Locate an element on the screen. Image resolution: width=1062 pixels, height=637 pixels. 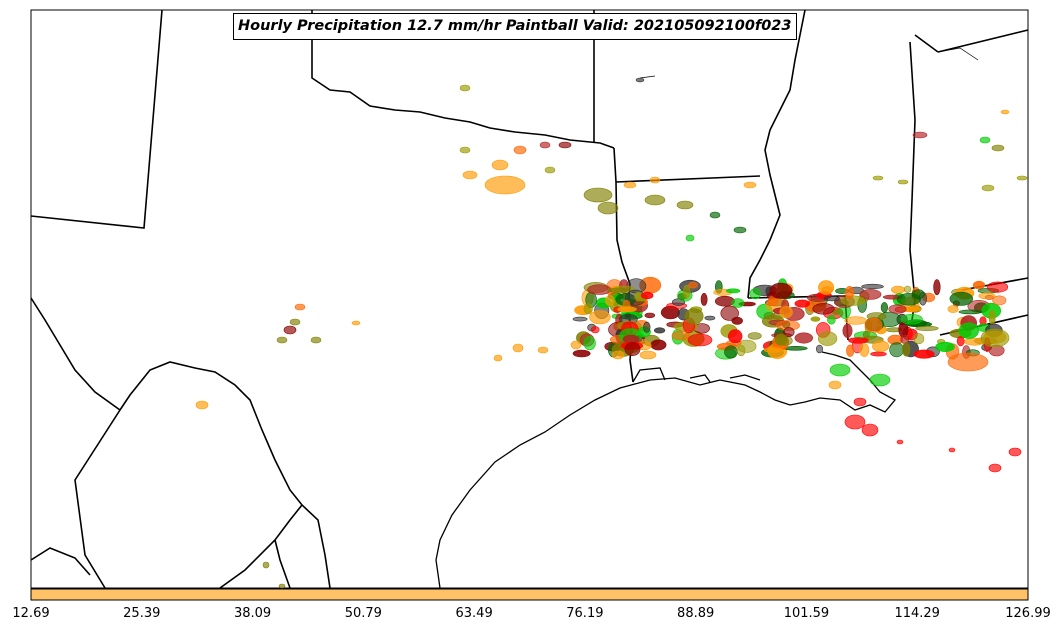
colorbar-tick-label: 63.49 is located at coordinates (474, 613).